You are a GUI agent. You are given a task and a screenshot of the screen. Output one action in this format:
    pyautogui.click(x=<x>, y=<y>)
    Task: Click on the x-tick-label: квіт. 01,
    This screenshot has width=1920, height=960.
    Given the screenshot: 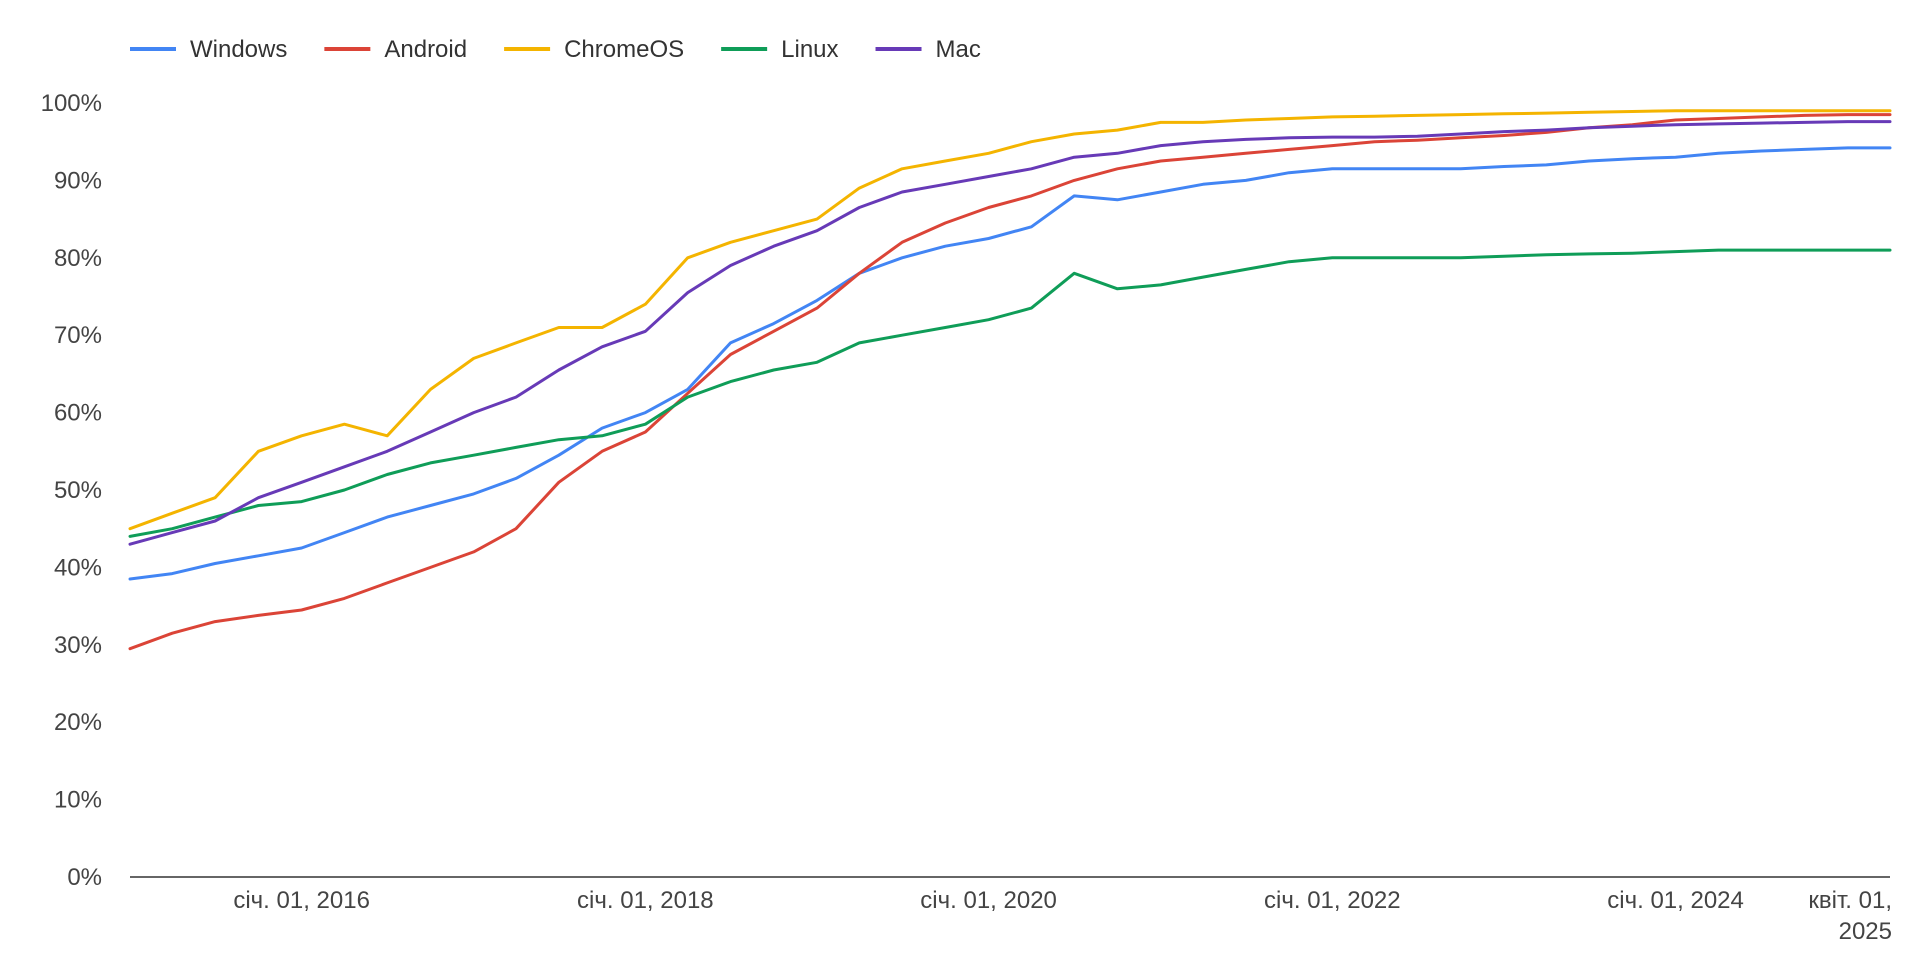 What is the action you would take?
    pyautogui.click(x=1850, y=900)
    